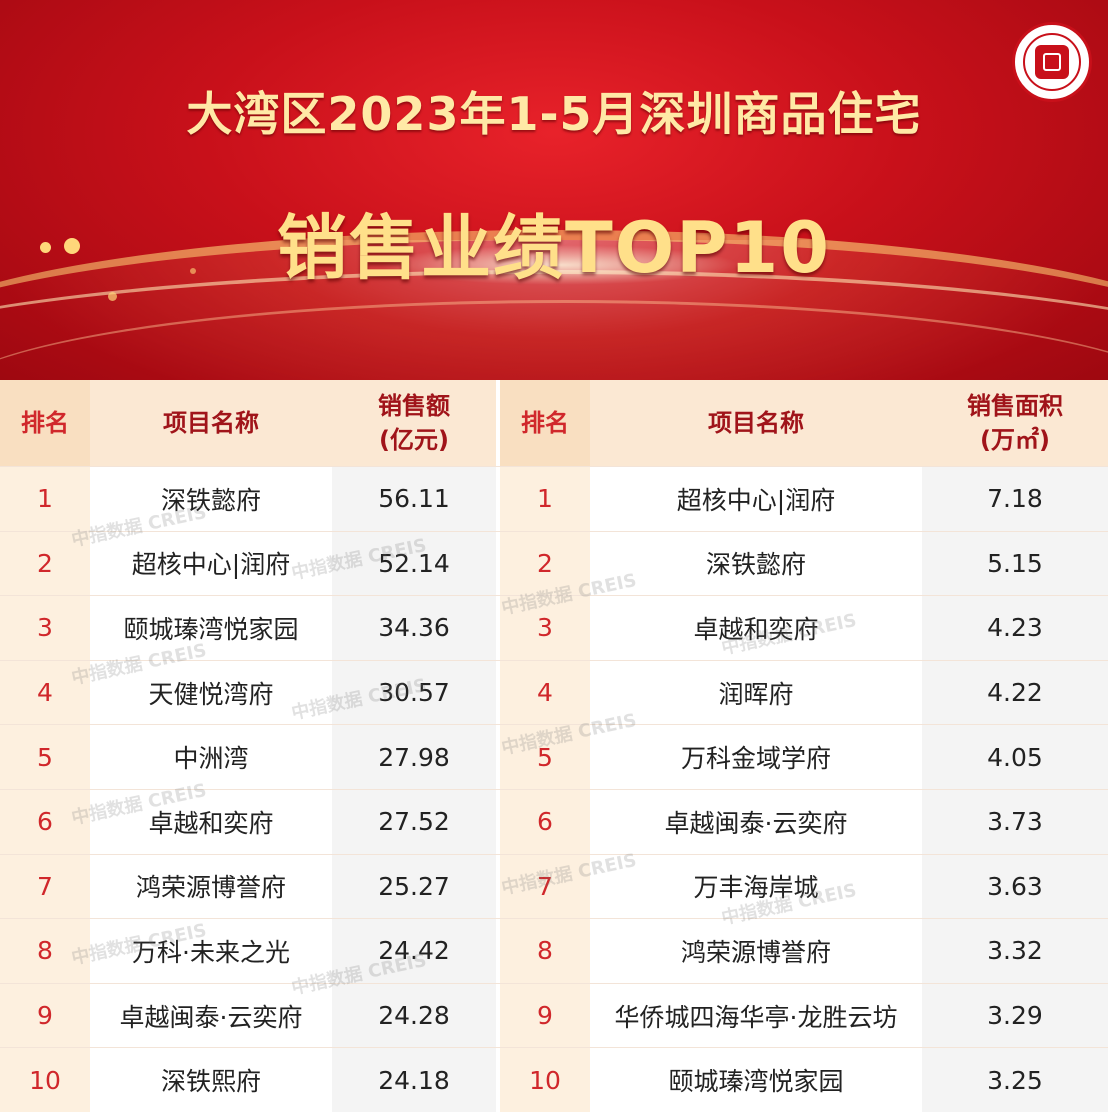 This screenshot has height=1112, width=1108. What do you see at coordinates (756, 1079) in the screenshot?
I see `project-name-cell: 颐城瑧湾悦家园` at bounding box center [756, 1079].